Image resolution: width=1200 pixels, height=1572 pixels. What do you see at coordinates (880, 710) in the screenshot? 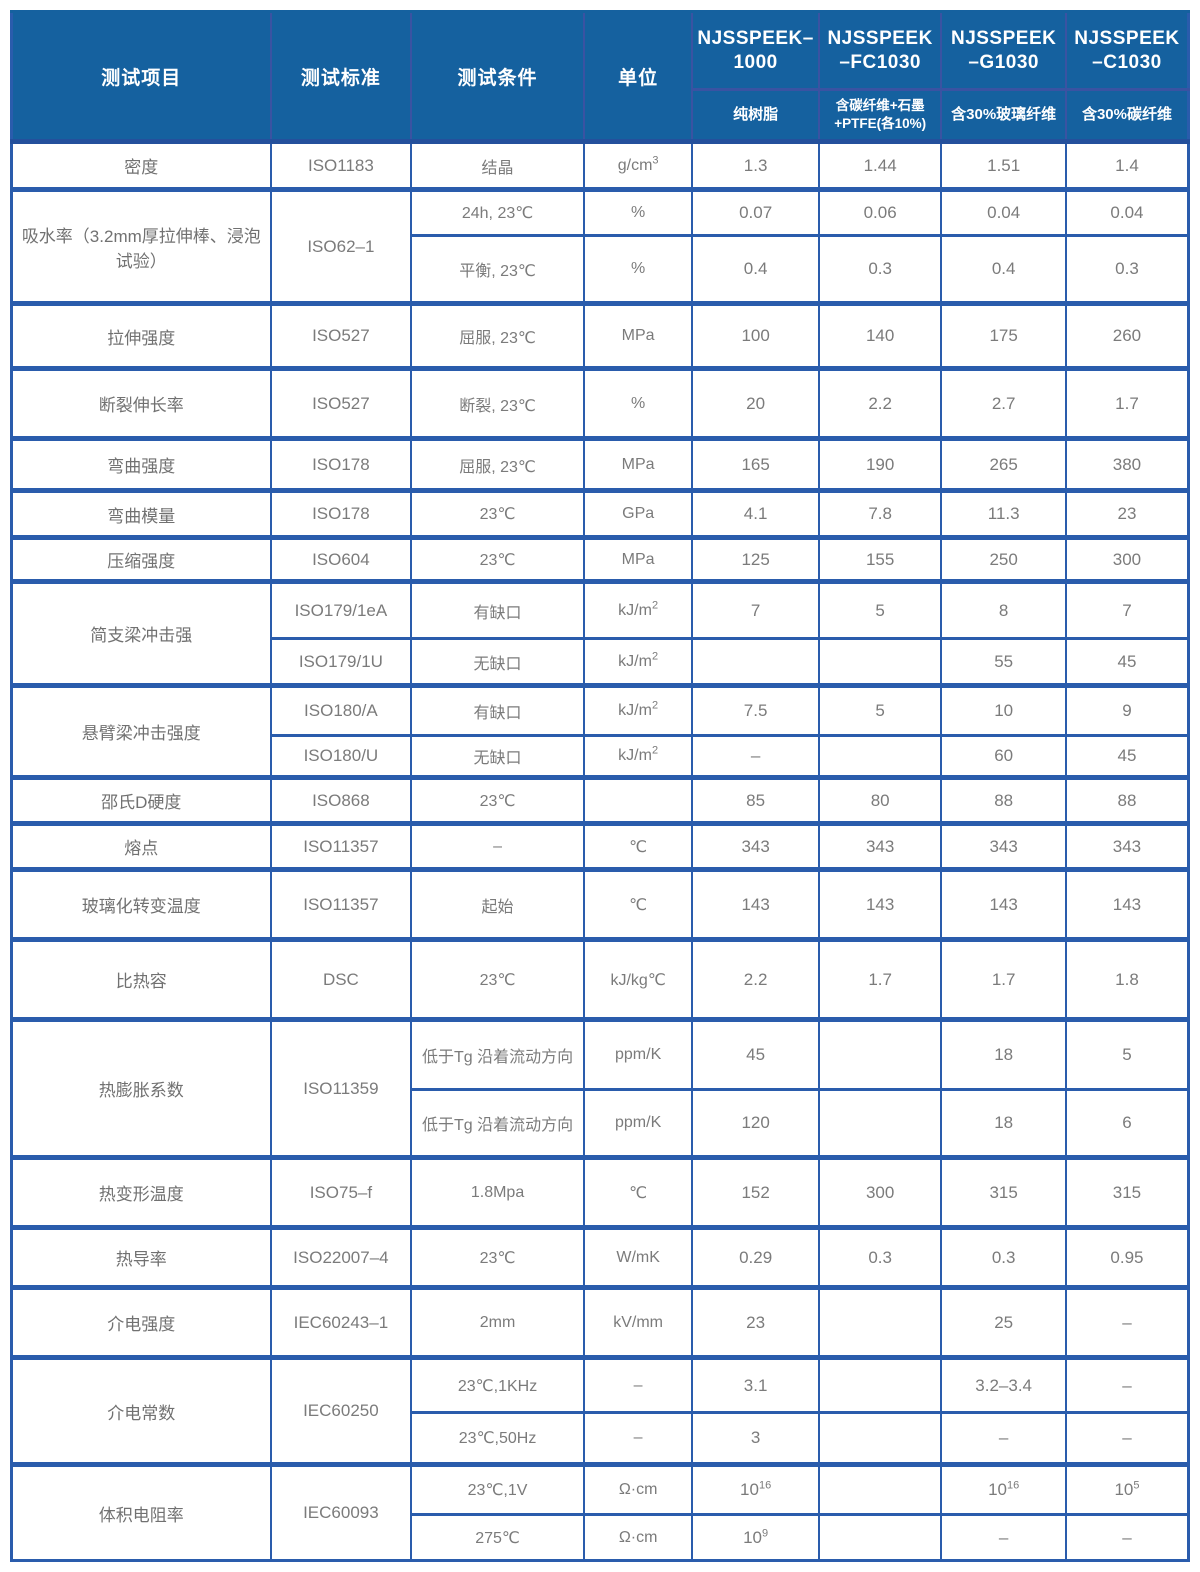
I see `cell-value: 5` at bounding box center [880, 710].